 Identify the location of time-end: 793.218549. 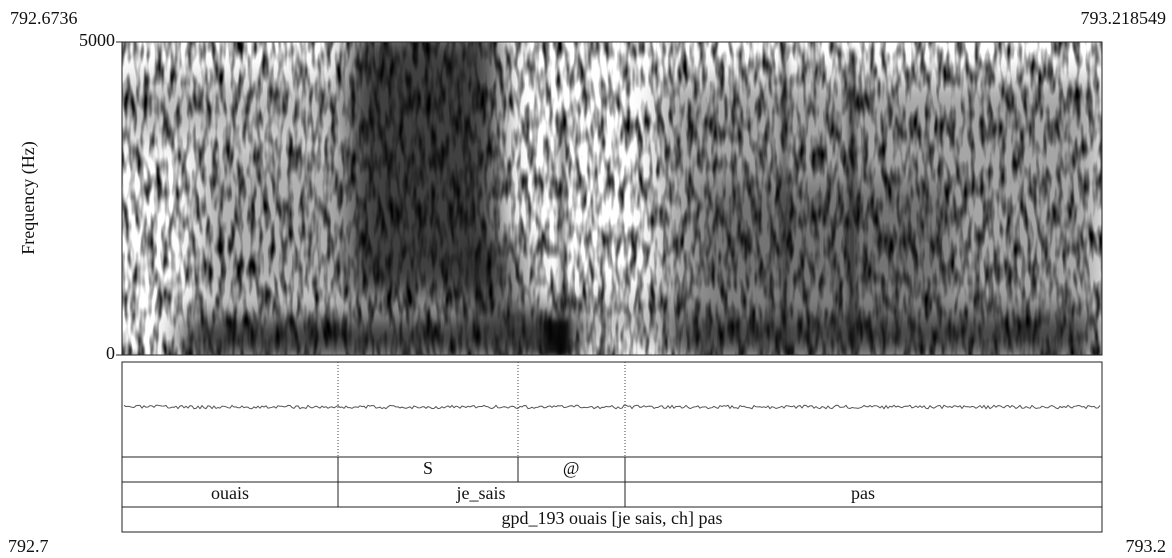
(1124, 18).